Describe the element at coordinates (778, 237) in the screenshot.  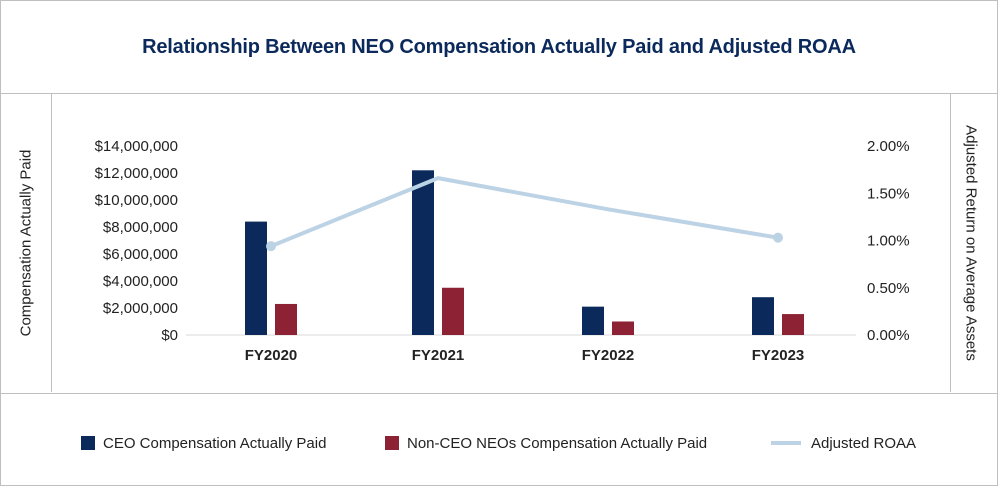
I see `roaa-point-fy2023` at that location.